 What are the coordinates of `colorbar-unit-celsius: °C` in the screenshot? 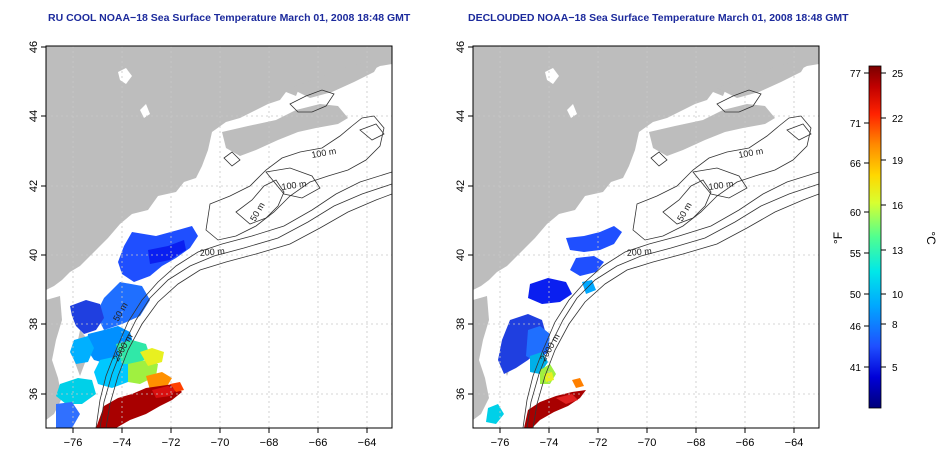 It's located at (931, 238).